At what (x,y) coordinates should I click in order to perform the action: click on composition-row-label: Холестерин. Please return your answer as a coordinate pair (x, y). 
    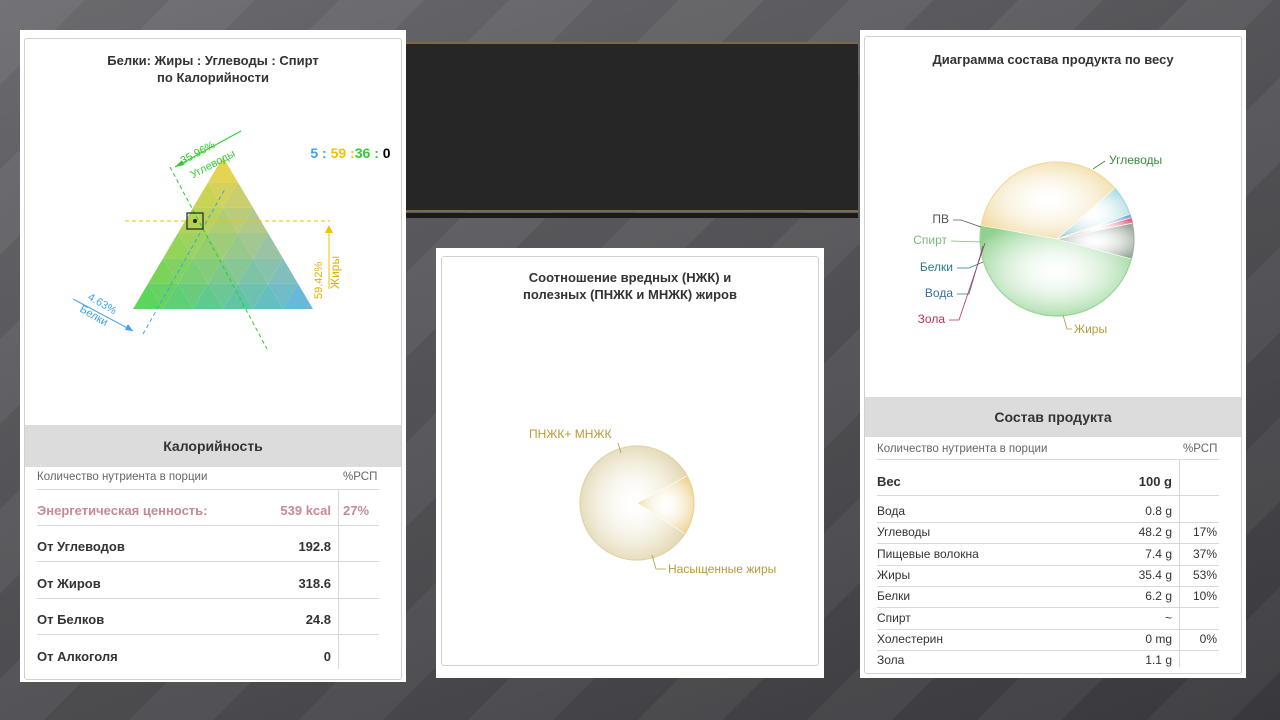
    Looking at the image, I should click on (910, 638).